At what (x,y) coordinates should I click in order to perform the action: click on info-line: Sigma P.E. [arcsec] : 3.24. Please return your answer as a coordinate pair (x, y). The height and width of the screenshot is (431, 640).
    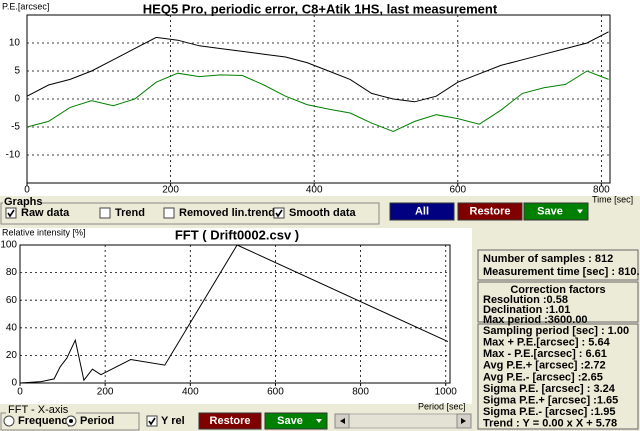
    Looking at the image, I should click on (549, 389).